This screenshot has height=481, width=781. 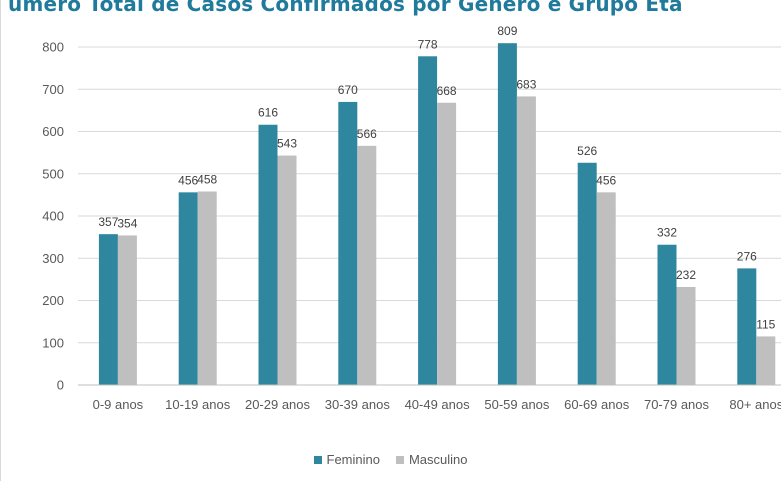 I want to click on data-label-masculino-7: 232, so click(x=686, y=275).